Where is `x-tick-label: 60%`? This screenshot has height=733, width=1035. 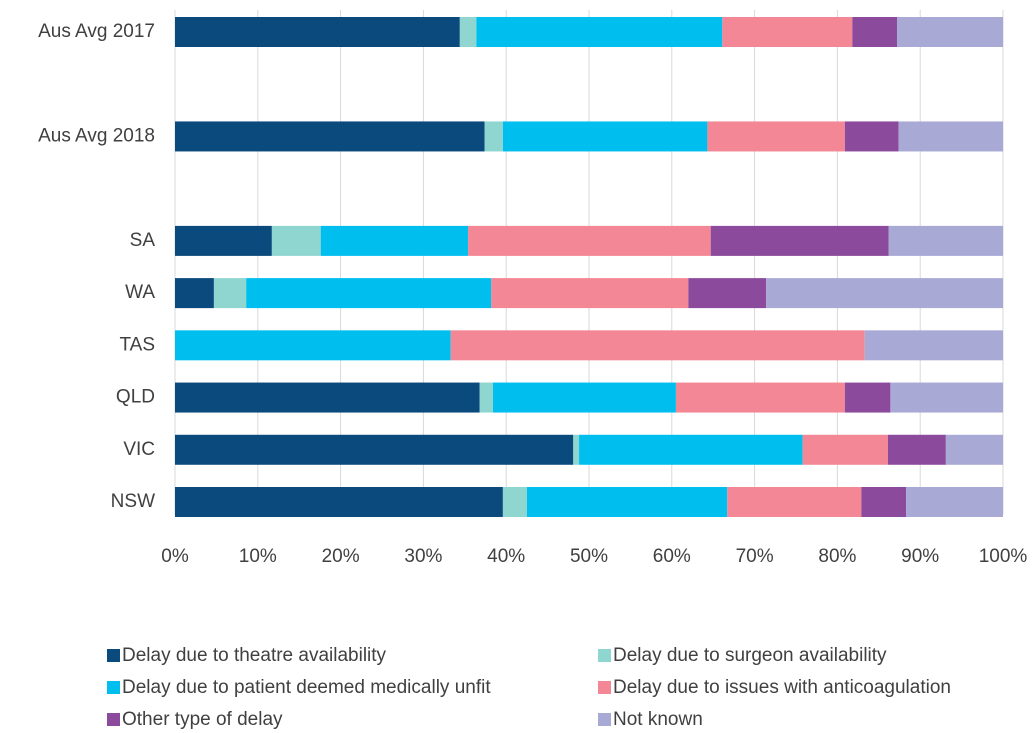
x-tick-label: 60% is located at coordinates (672, 556).